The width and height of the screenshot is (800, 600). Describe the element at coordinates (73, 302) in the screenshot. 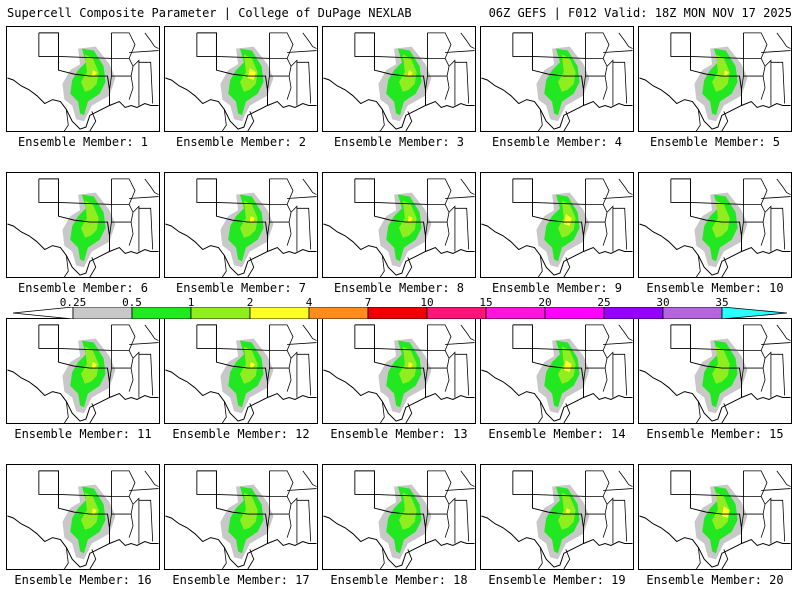

I see `colorbar-tick-label: 0.25` at that location.